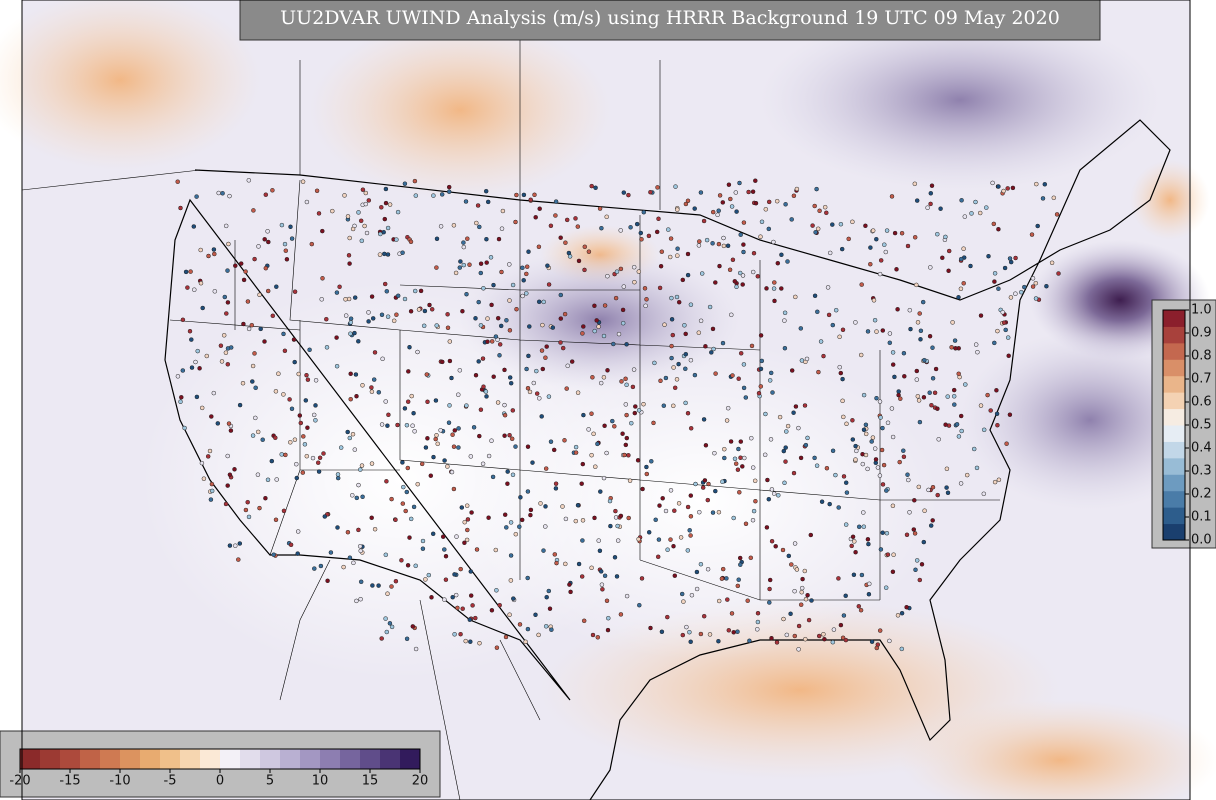 This screenshot has width=1216, height=800. What do you see at coordinates (218, 768) in the screenshot?
I see `colorbar-horizontal: -20 -15 -10 -5 0 5 10 15 20` at bounding box center [218, 768].